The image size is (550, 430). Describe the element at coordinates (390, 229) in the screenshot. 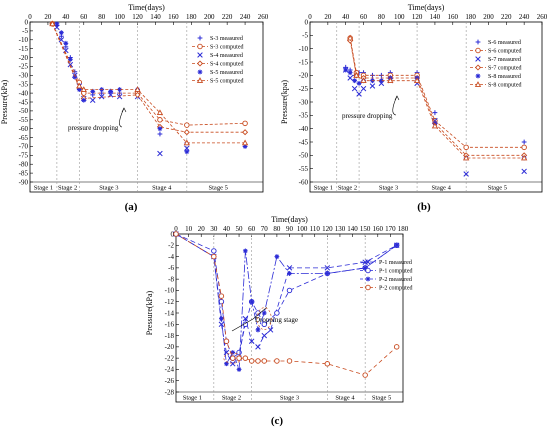

I see `x-tick-label: 170` at that location.